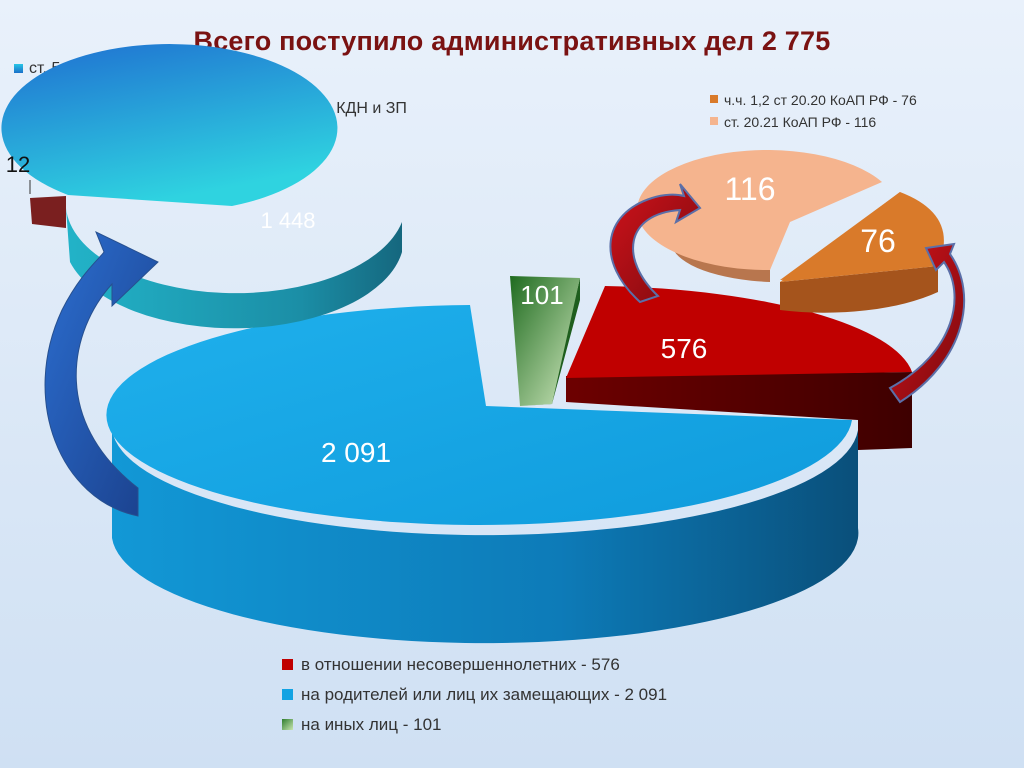  I want to click on data-label-2020: 76, so click(878, 241).